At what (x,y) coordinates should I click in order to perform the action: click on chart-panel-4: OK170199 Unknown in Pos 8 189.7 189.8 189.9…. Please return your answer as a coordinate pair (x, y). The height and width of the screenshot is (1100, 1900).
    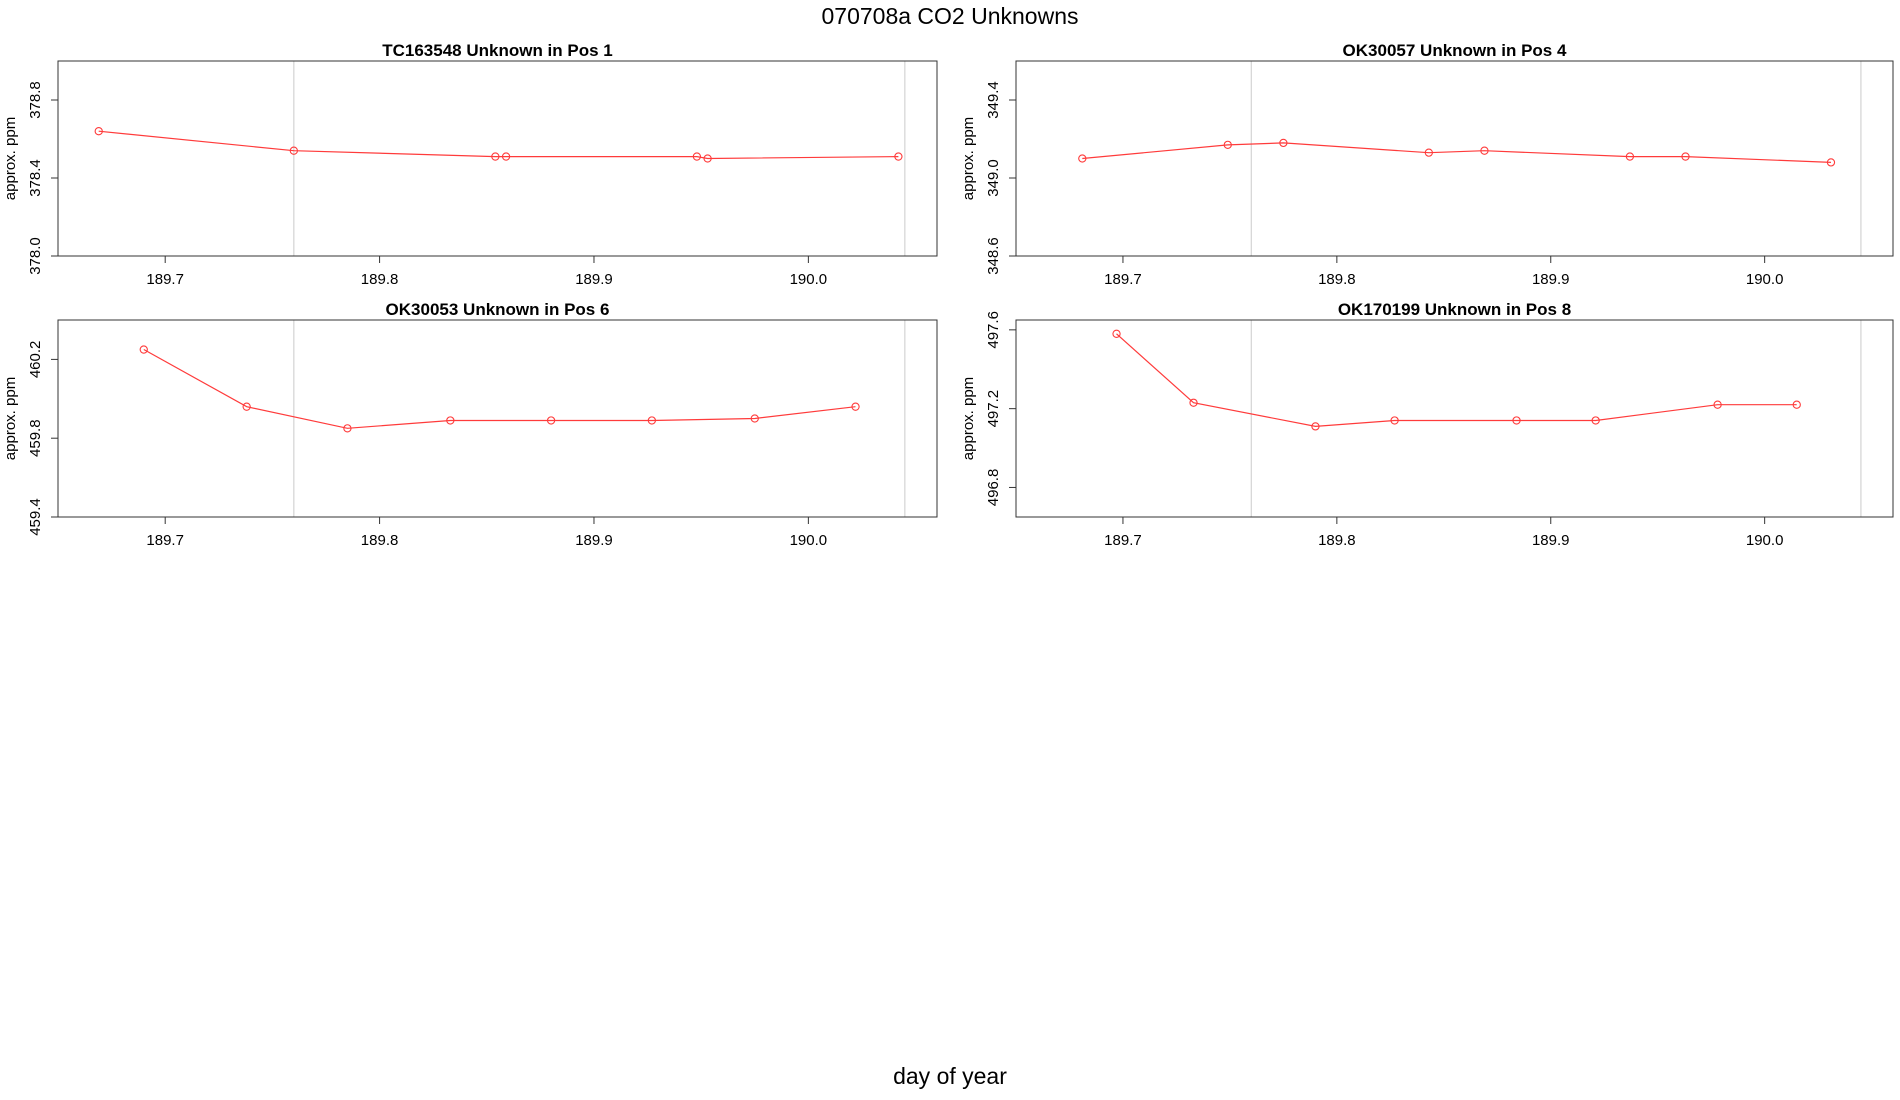
    Looking at the image, I should click on (1427, 424).